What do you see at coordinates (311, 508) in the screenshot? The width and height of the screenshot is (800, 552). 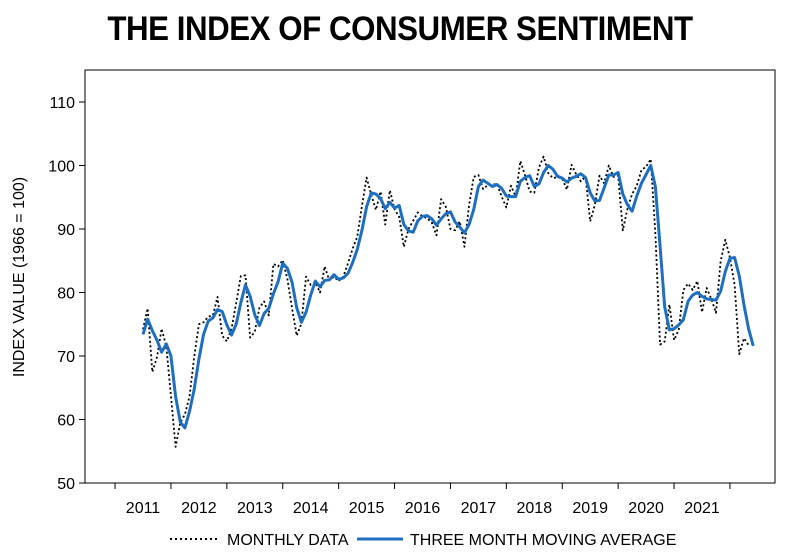 I see `x-tick-label: 2014` at bounding box center [311, 508].